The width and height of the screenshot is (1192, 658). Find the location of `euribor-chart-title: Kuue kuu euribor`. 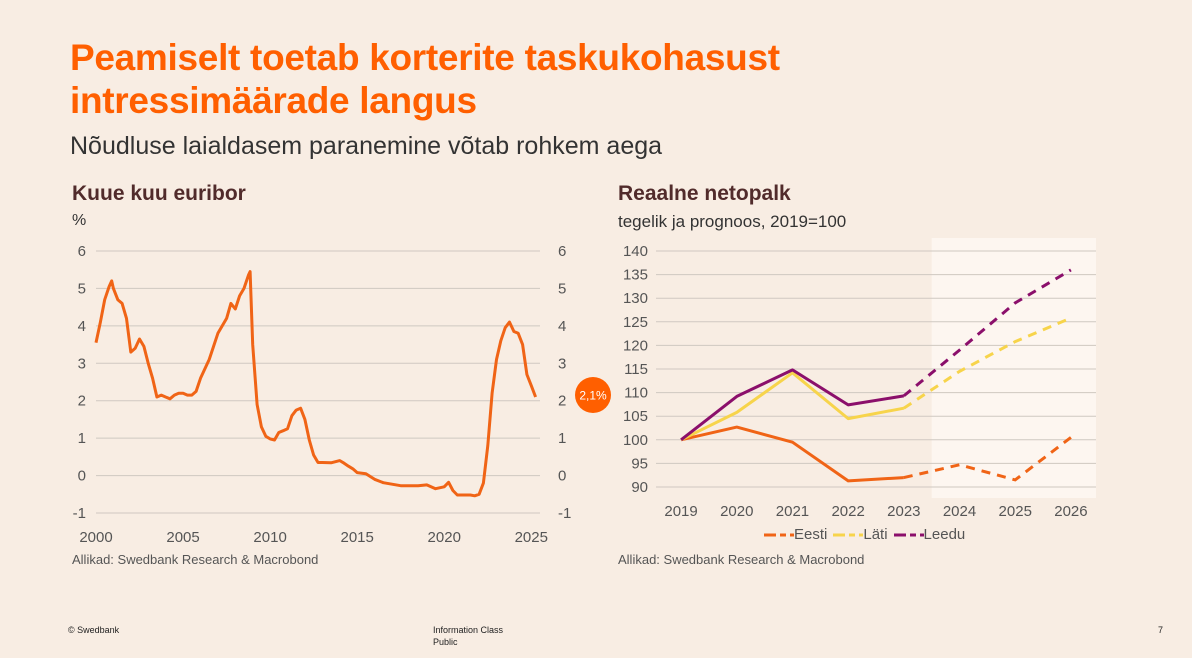

euribor-chart-title: Kuue kuu euribor is located at coordinates (159, 193).